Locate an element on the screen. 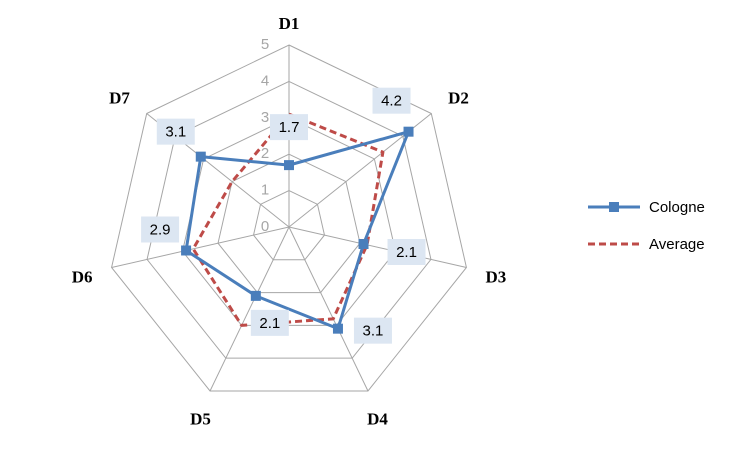 This screenshot has width=740, height=450. category-label: D7 is located at coordinates (119, 98).